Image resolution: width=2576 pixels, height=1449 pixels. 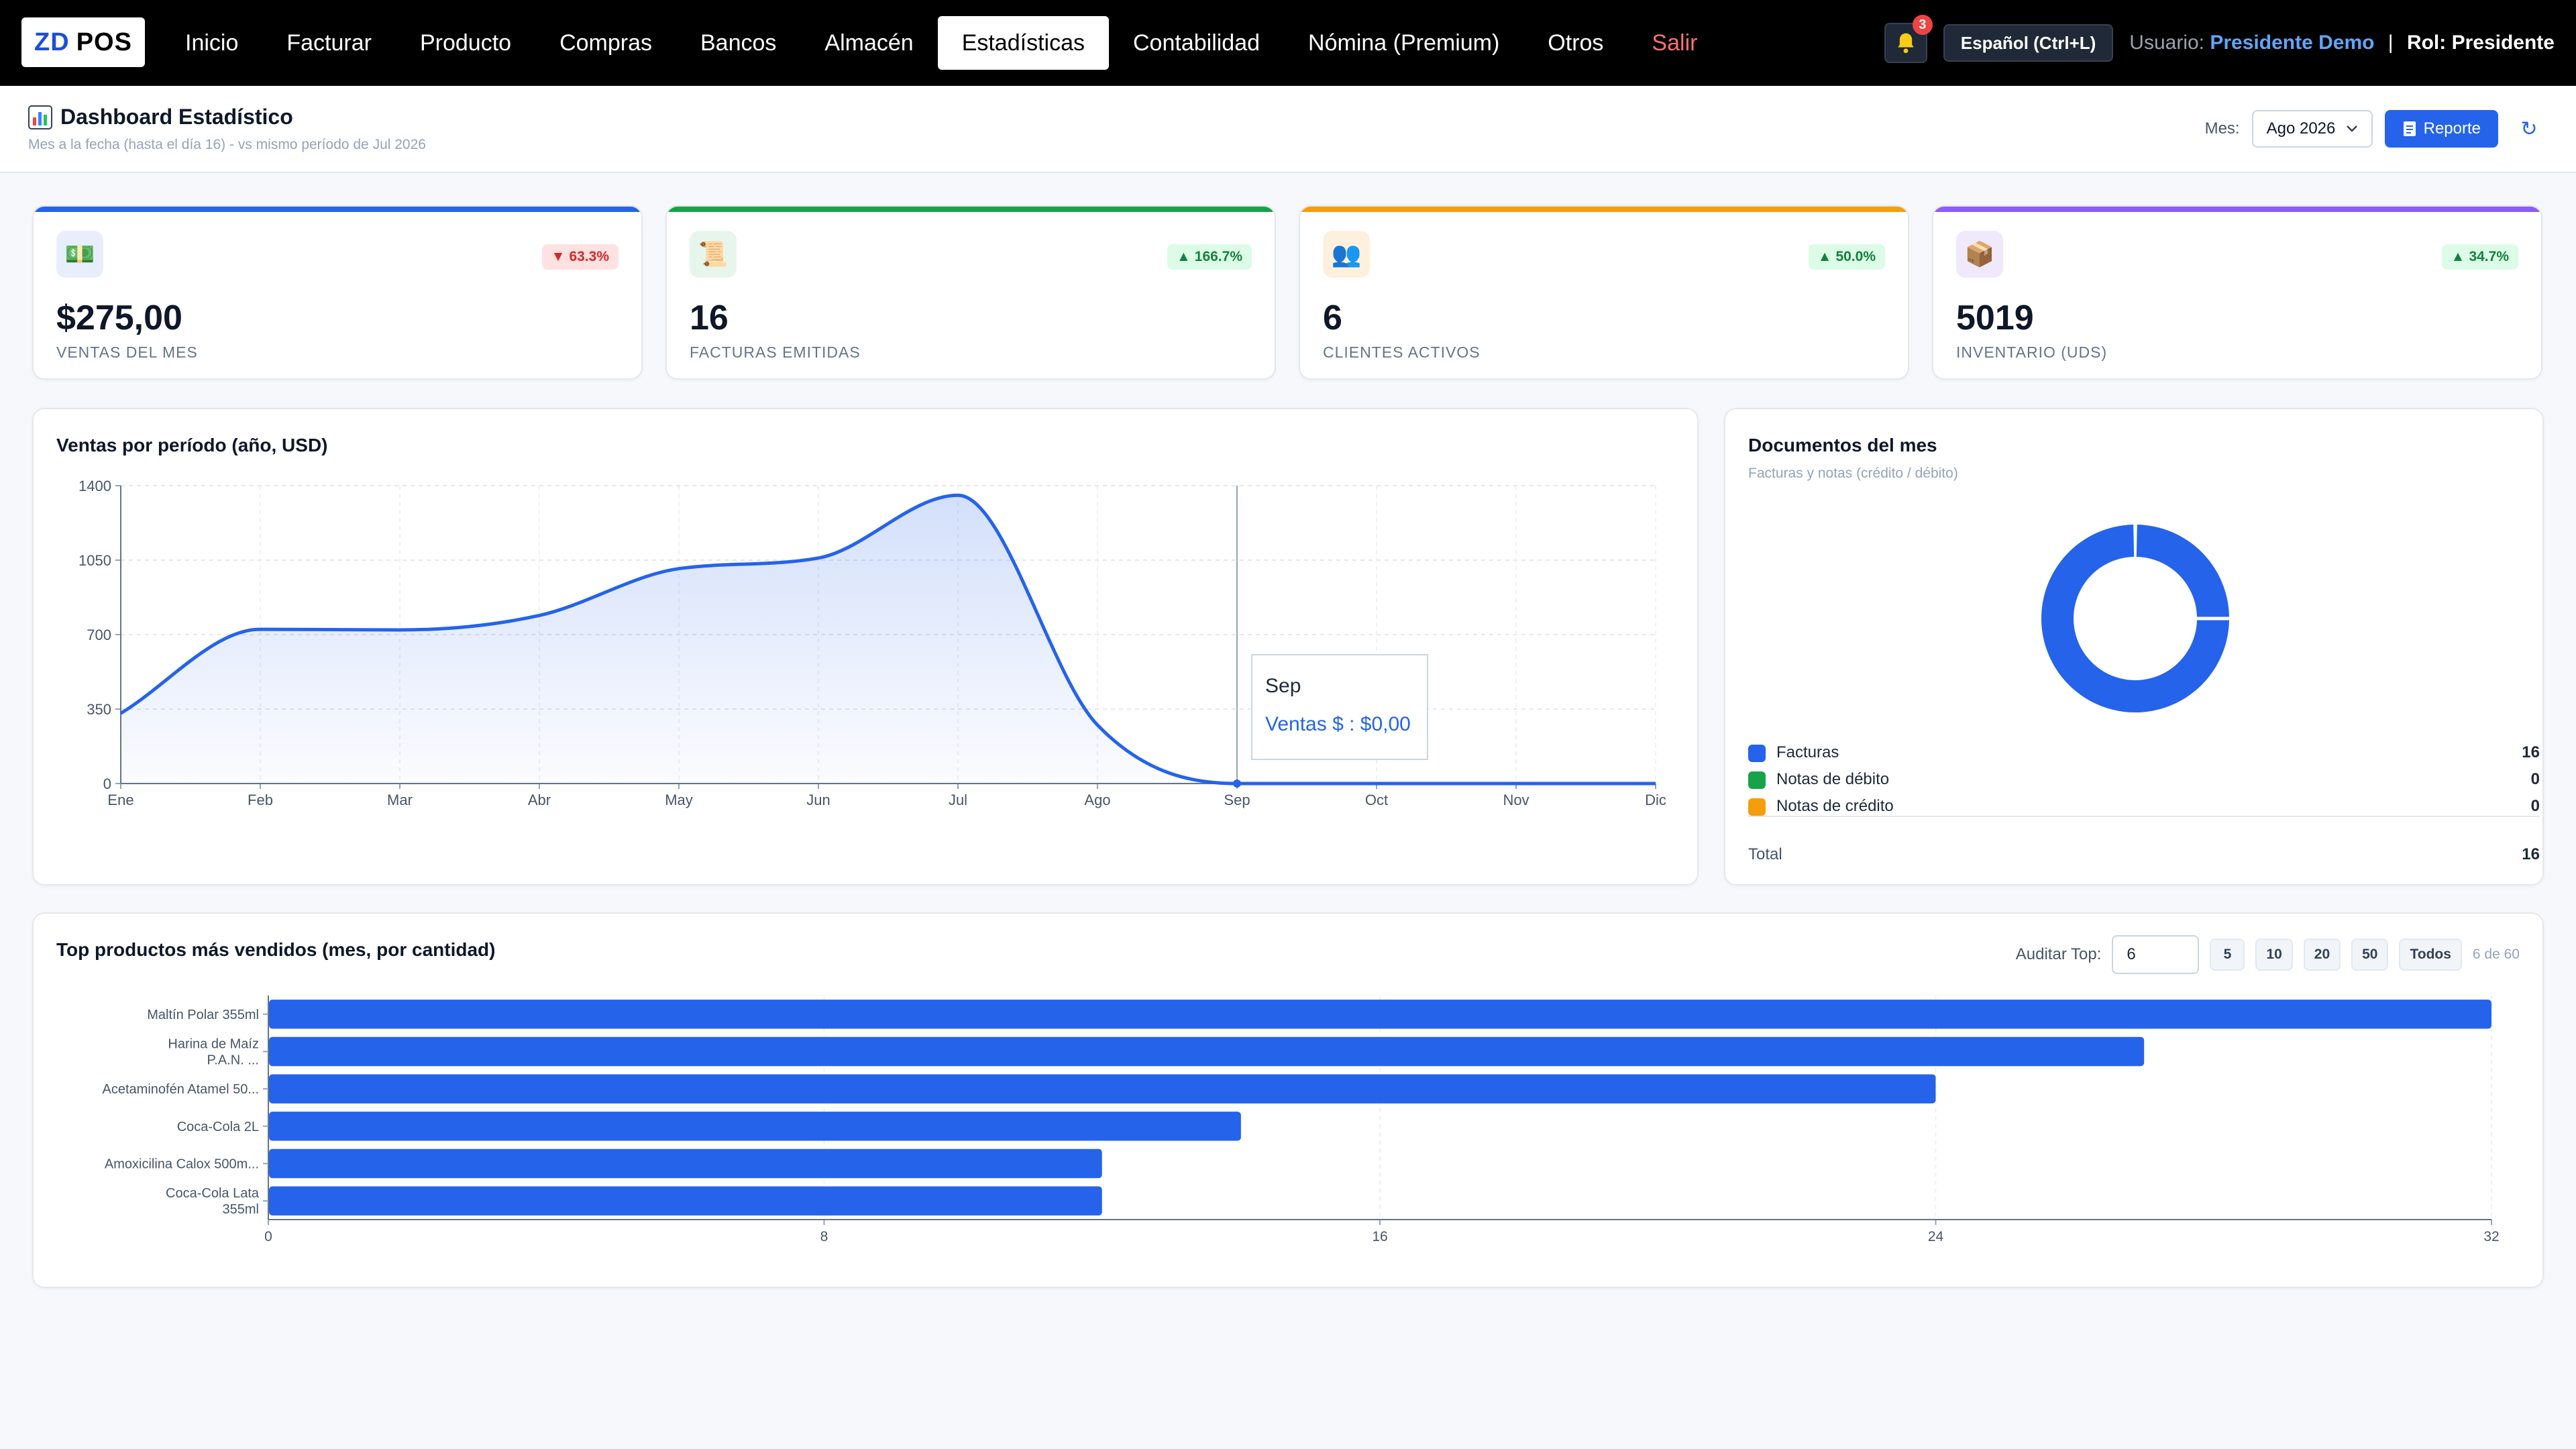 What do you see at coordinates (1402, 352) in the screenshot?
I see `kpi-label: Clientes activos` at bounding box center [1402, 352].